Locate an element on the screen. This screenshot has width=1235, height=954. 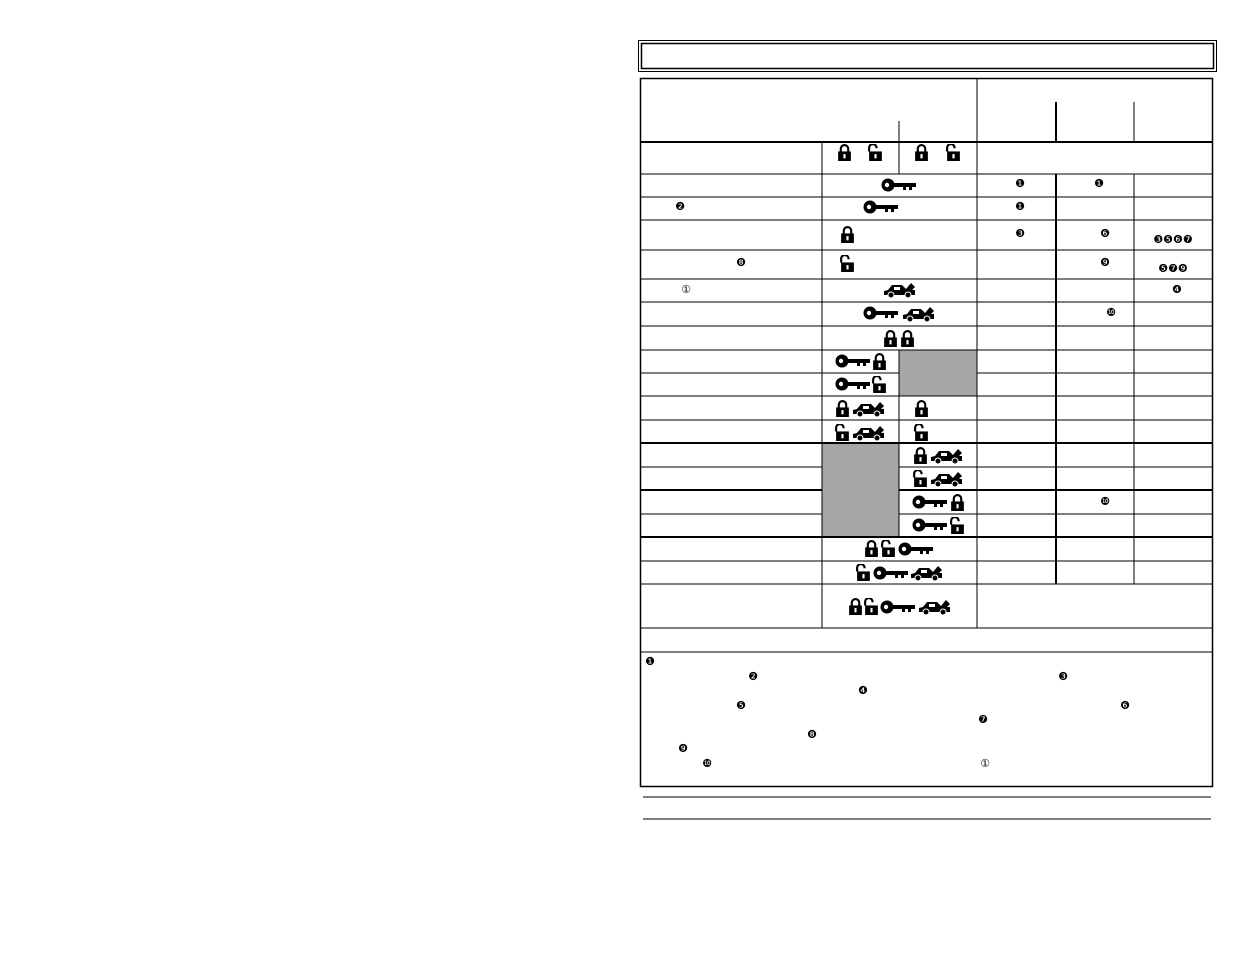
note-mark: ❻ is located at coordinates (1125, 705).